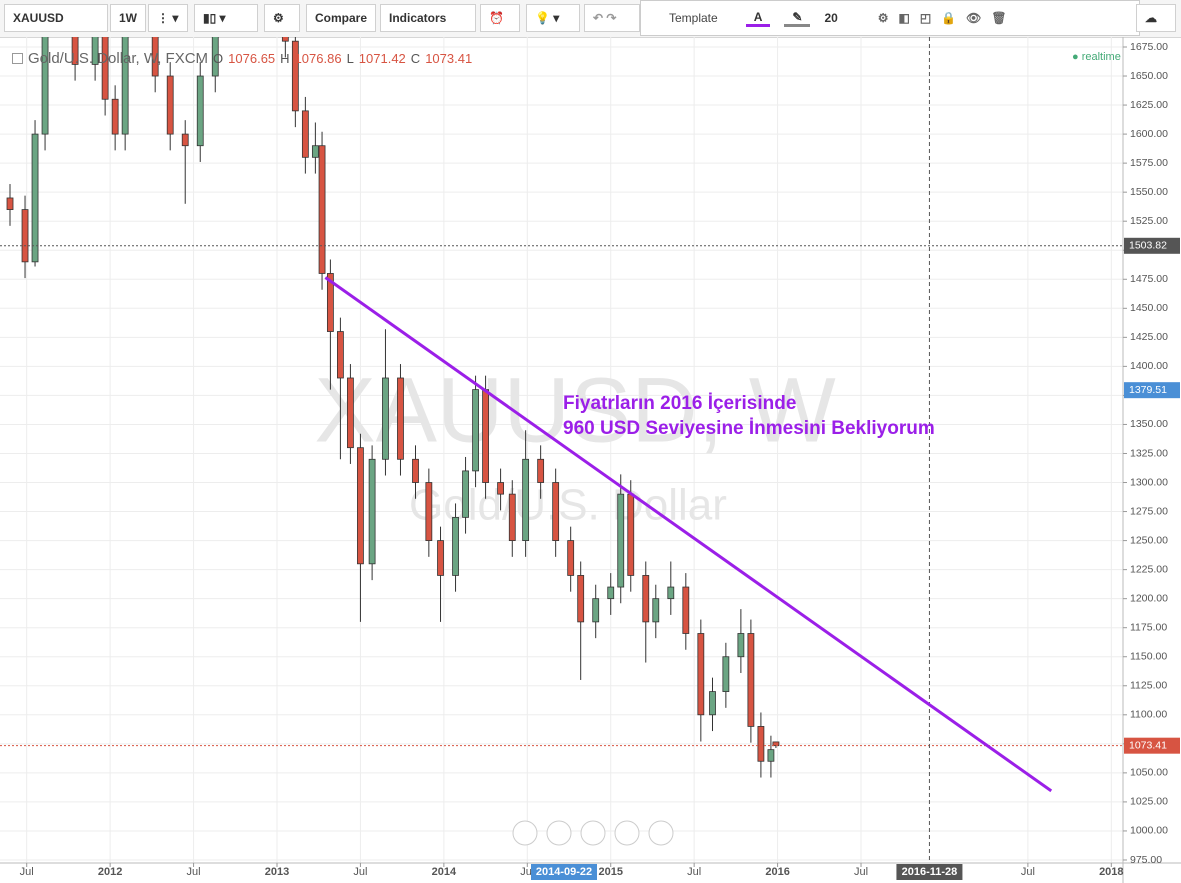 The image size is (1181, 883). What do you see at coordinates (168, 18) in the screenshot?
I see `interval-menu: ⋮ ▾` at bounding box center [168, 18].